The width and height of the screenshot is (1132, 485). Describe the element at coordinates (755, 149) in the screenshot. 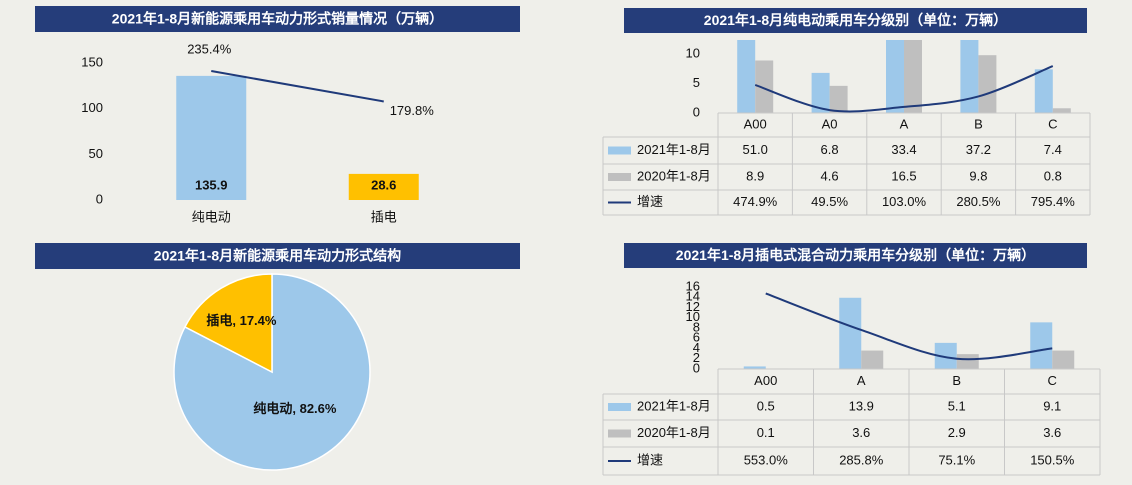

I see `table-cell: 51.0` at that location.